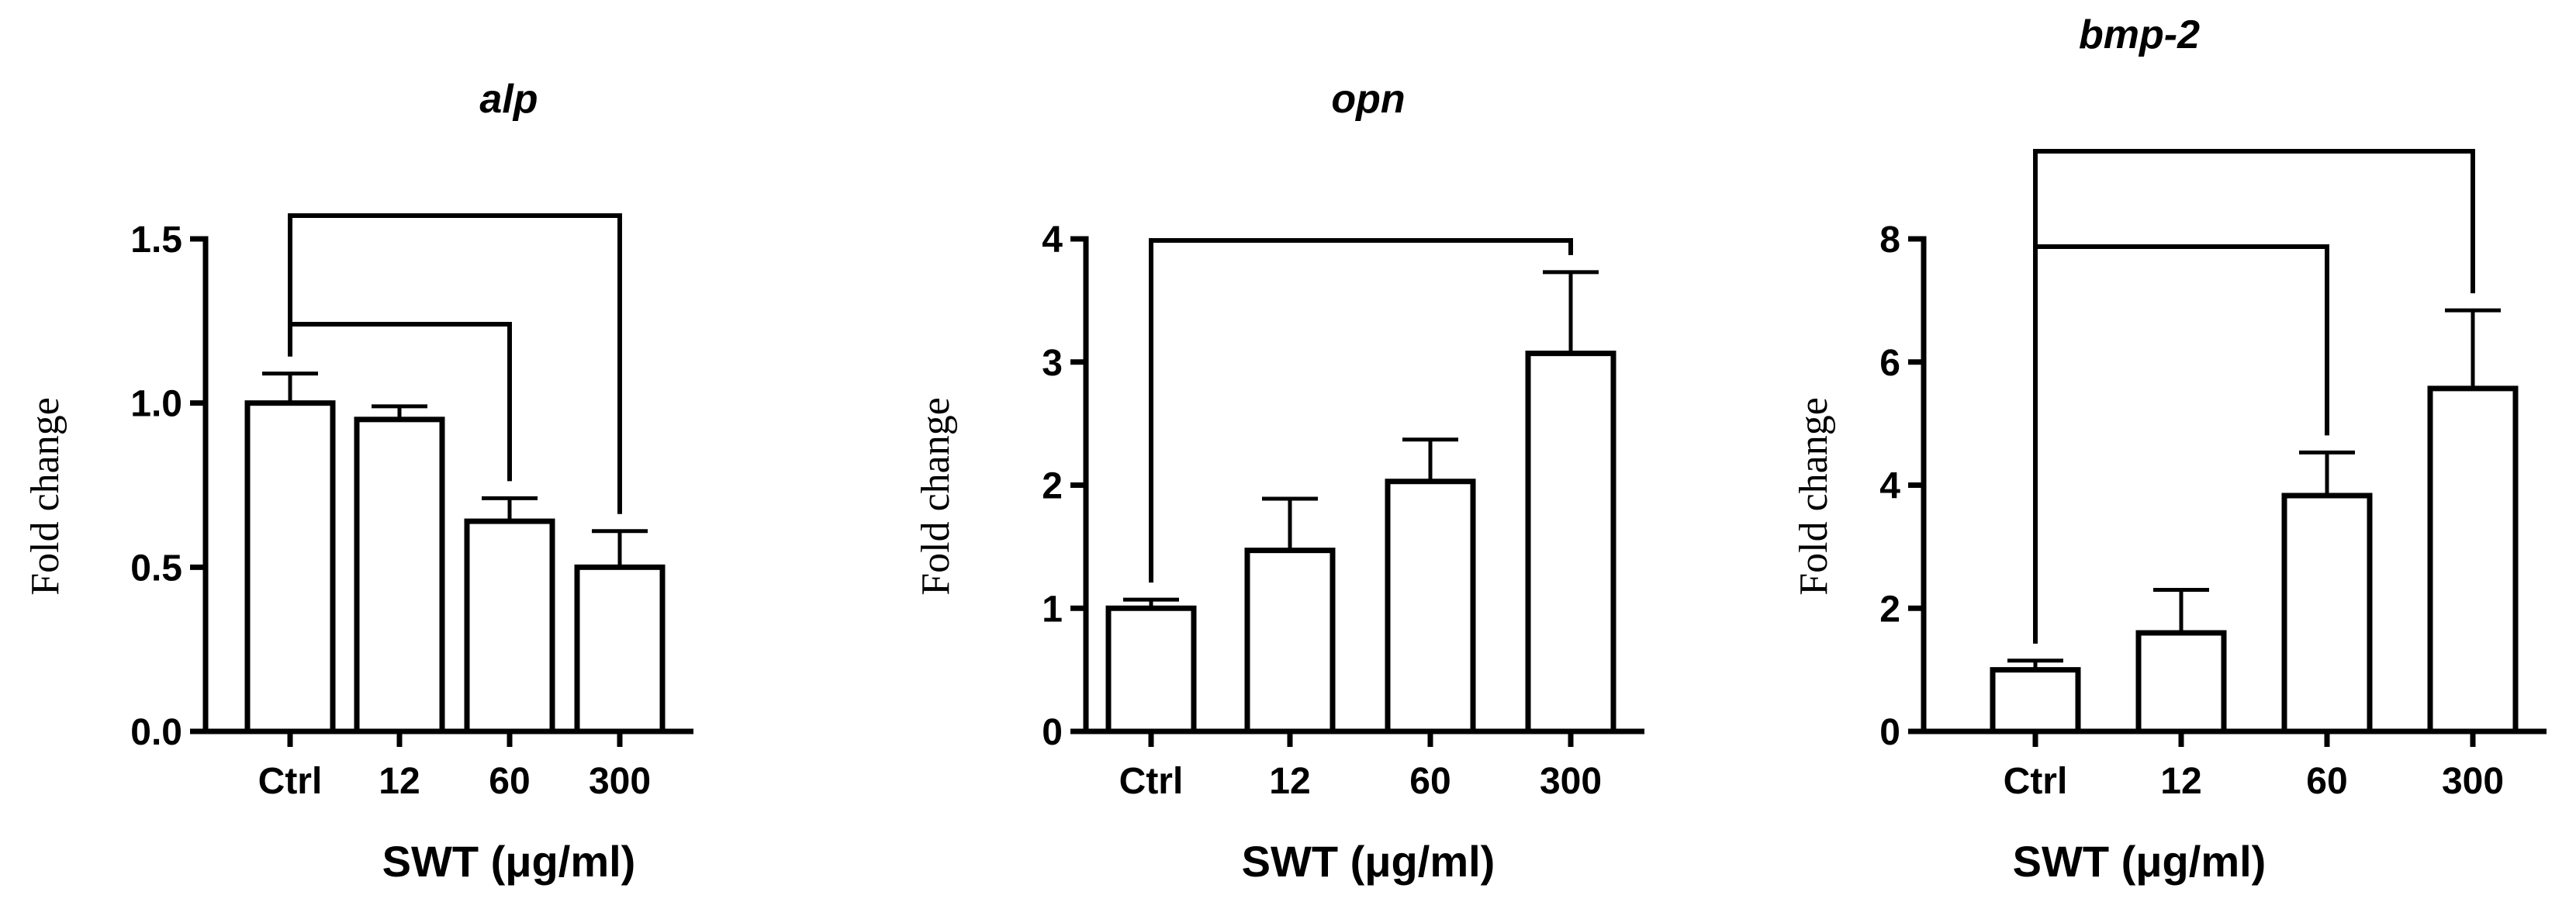 This screenshot has height=909, width=2576. I want to click on y-tick-label: 1.0, so click(156, 405).